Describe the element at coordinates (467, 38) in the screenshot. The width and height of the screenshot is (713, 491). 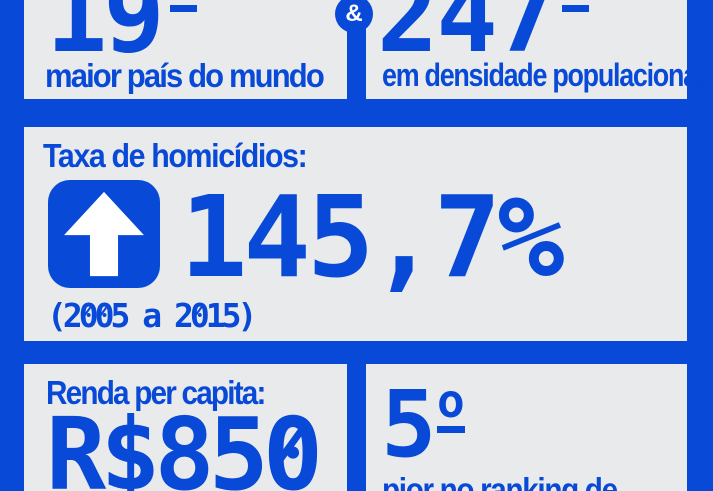
I see `stat-density-value: 247` at that location.